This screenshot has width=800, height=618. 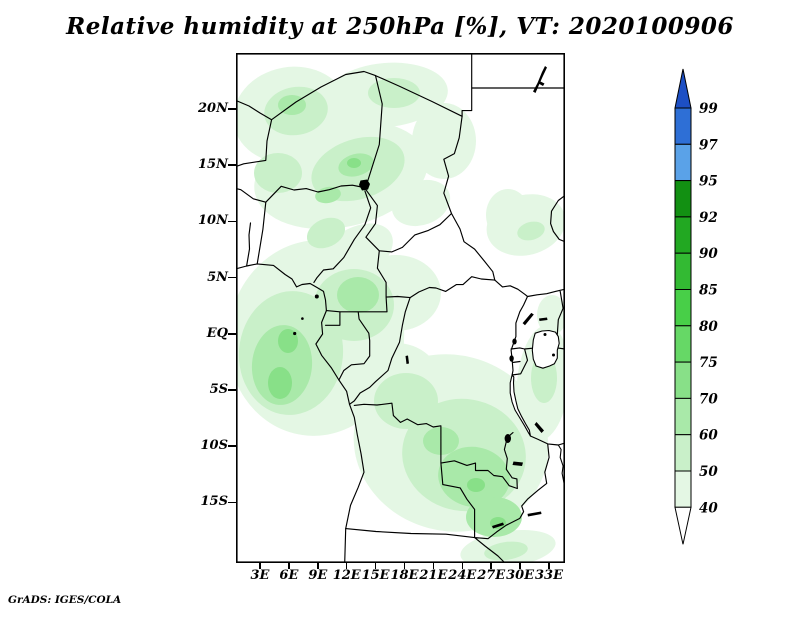 What do you see at coordinates (375, 575) in the screenshot?
I see `lon-tick-label: 15E` at bounding box center [375, 575].